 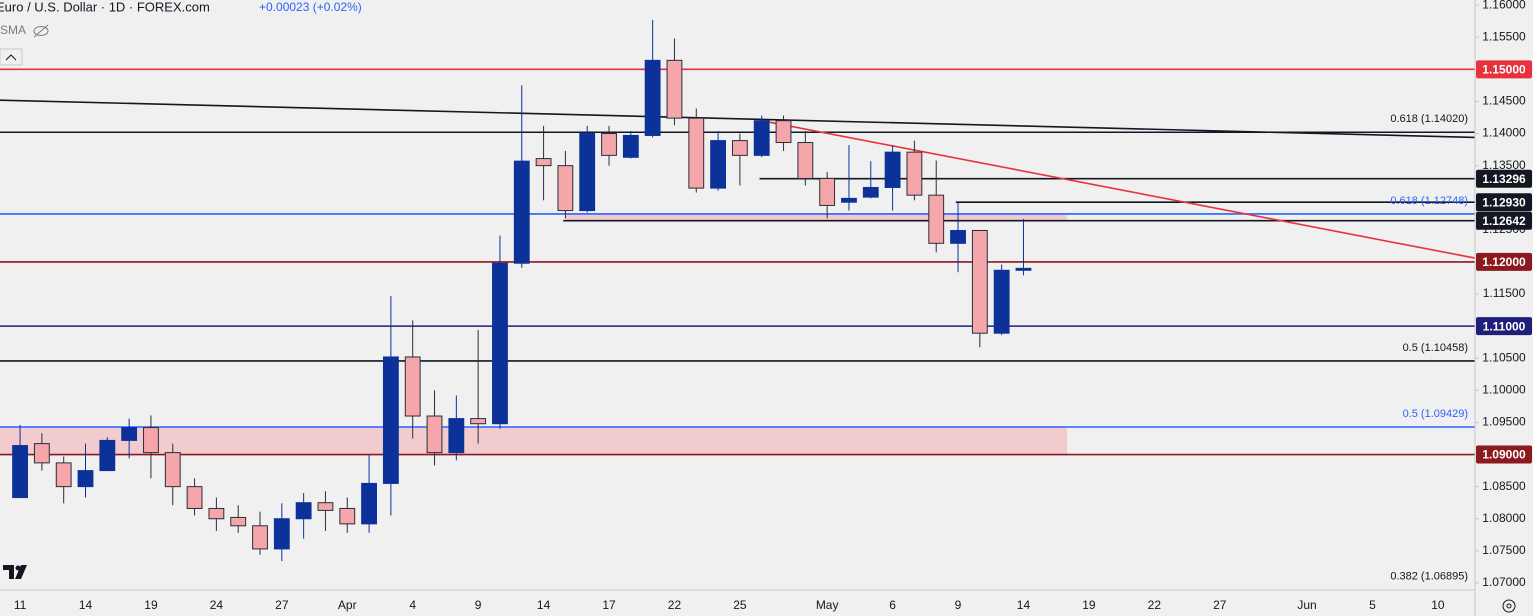 I want to click on x-tick-label: Apr, so click(x=347, y=605).